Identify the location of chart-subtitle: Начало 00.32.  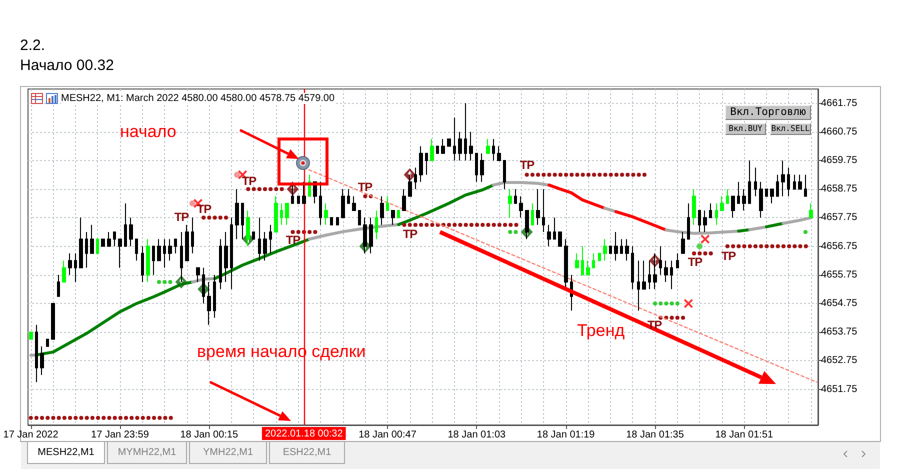
(67, 65).